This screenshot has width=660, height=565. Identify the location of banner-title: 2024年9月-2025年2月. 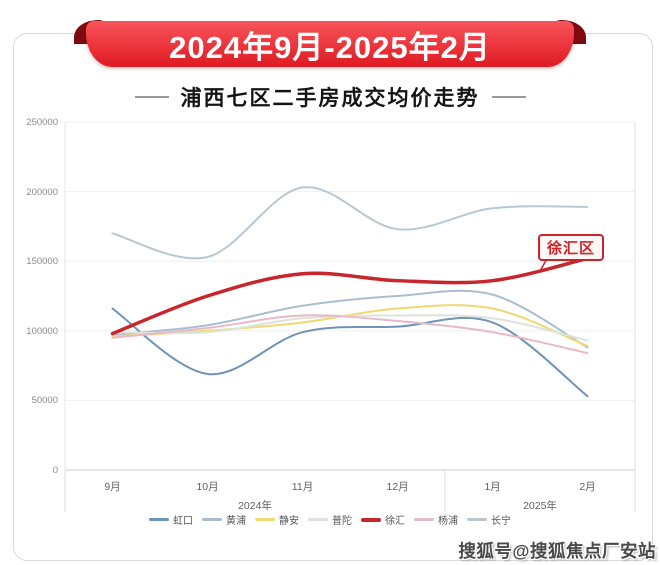
(330, 47).